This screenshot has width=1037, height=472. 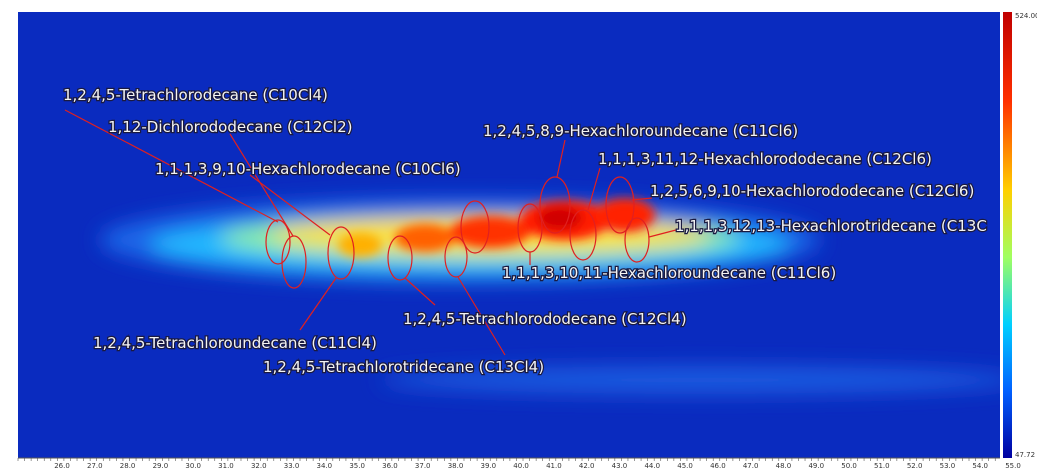 I want to click on x-tick-label: 36.0, so click(x=390, y=466).